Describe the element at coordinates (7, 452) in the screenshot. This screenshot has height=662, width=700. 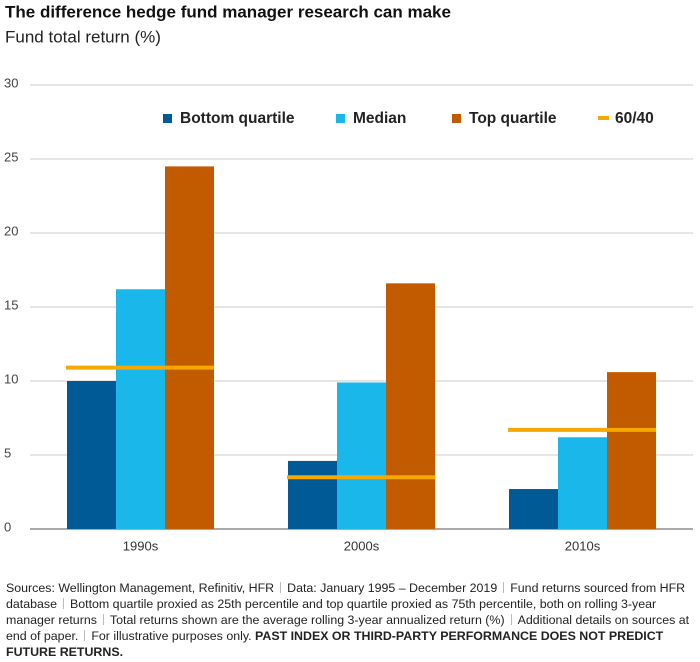
I see `y-tick-label: 5` at that location.